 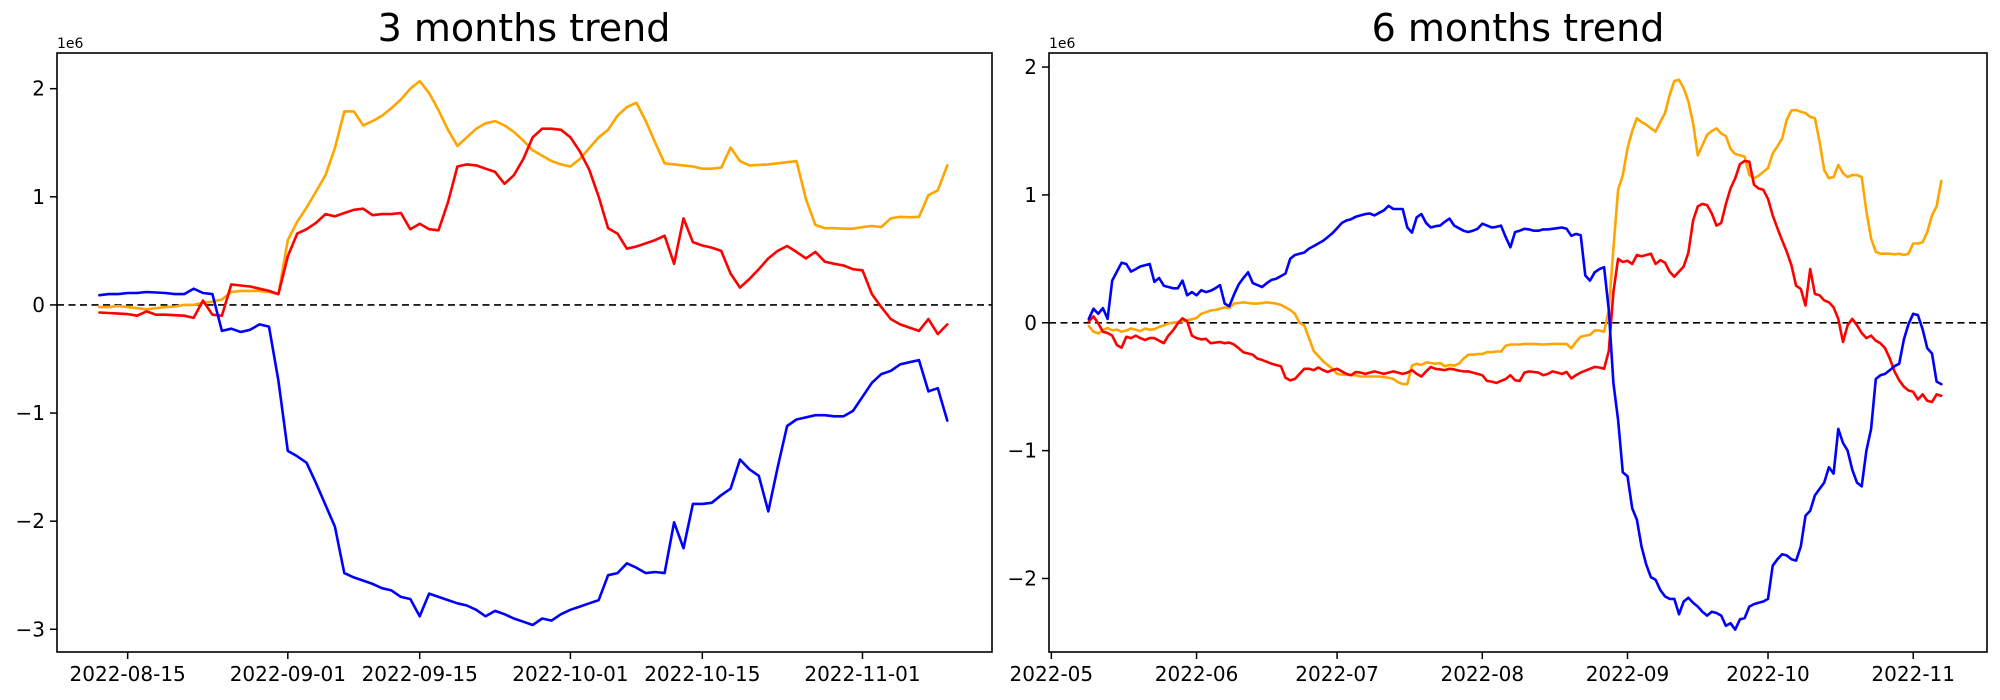 What do you see at coordinates (1482, 674) in the screenshot?
I see `x-tick-label: 2022-08` at bounding box center [1482, 674].